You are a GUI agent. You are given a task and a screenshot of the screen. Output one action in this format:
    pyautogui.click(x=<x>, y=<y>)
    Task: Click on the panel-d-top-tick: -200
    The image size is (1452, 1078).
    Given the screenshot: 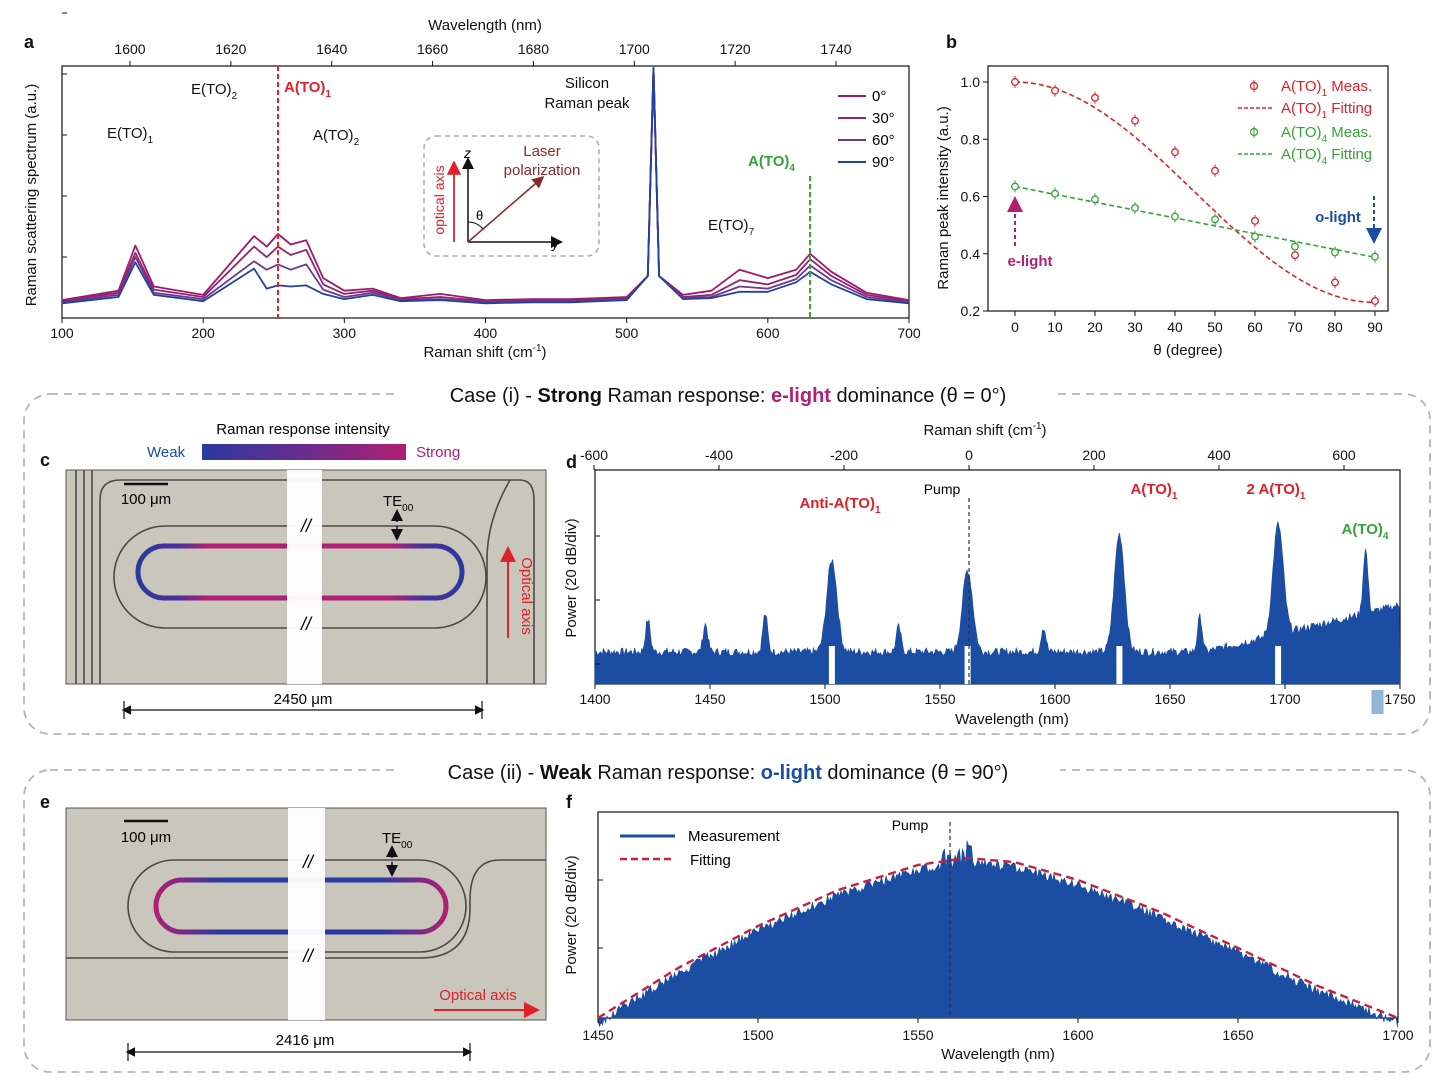 What is the action you would take?
    pyautogui.click(x=844, y=455)
    